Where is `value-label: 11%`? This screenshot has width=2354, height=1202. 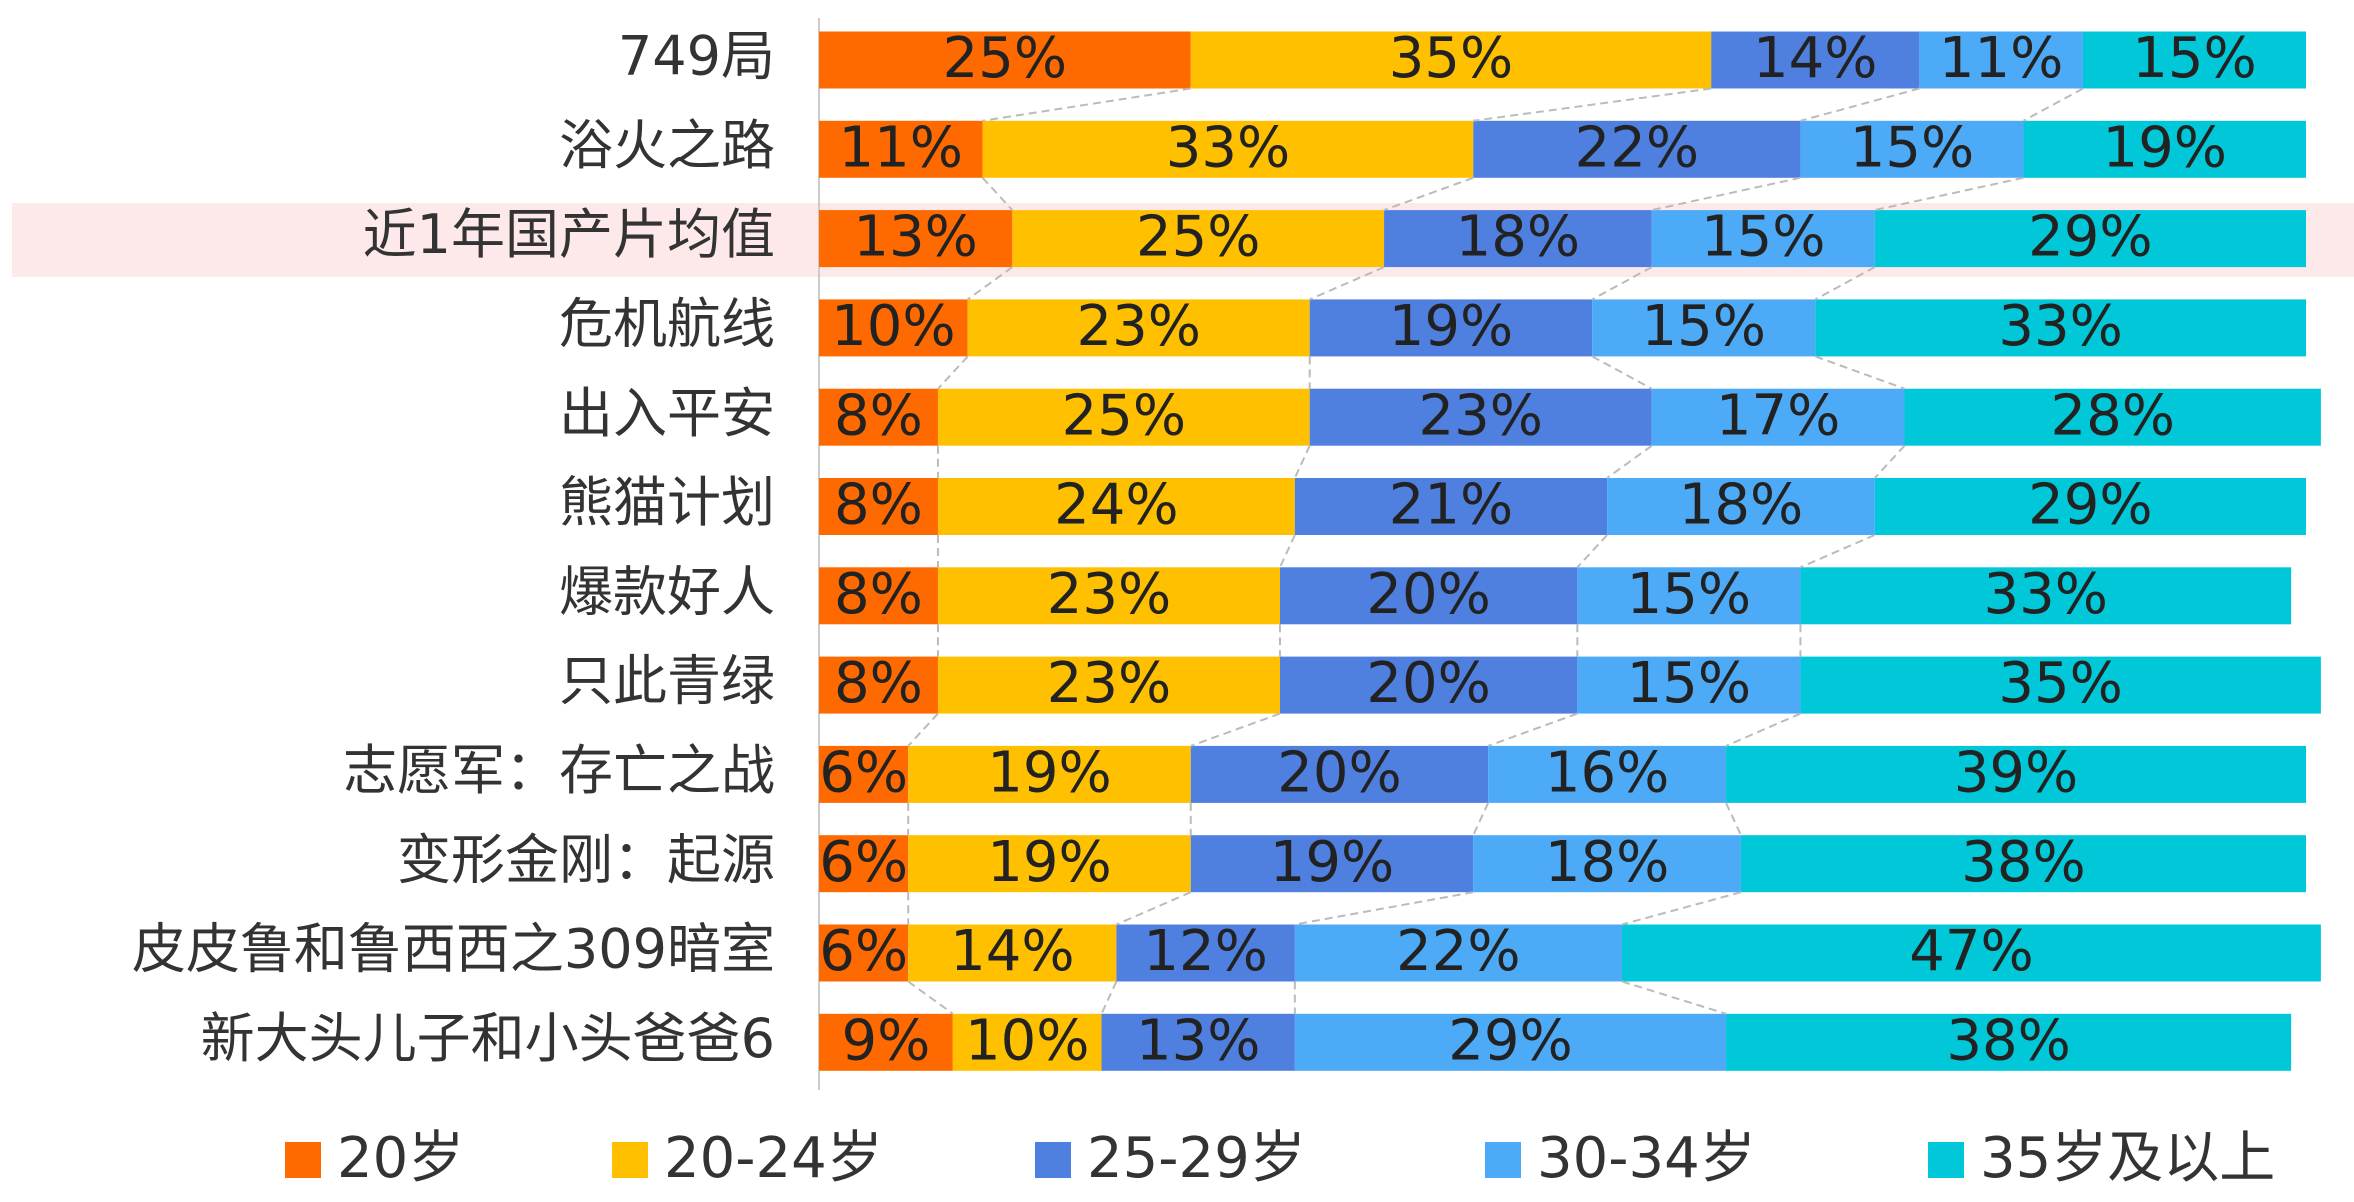
value-label: 11% is located at coordinates (901, 147).